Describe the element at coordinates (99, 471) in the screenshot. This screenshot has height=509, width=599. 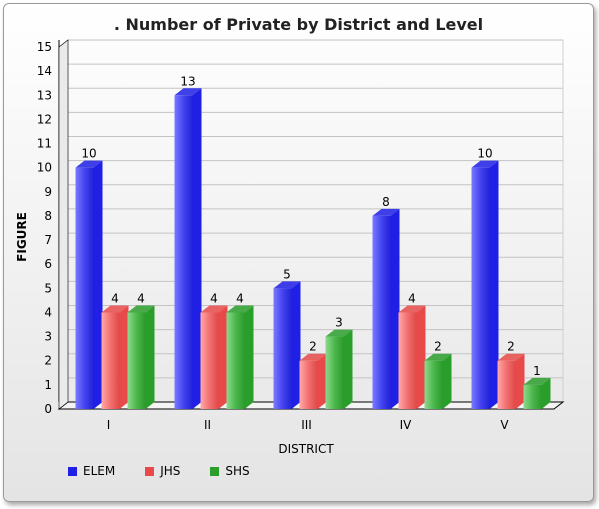
I see `legend-label: ELEM` at that location.